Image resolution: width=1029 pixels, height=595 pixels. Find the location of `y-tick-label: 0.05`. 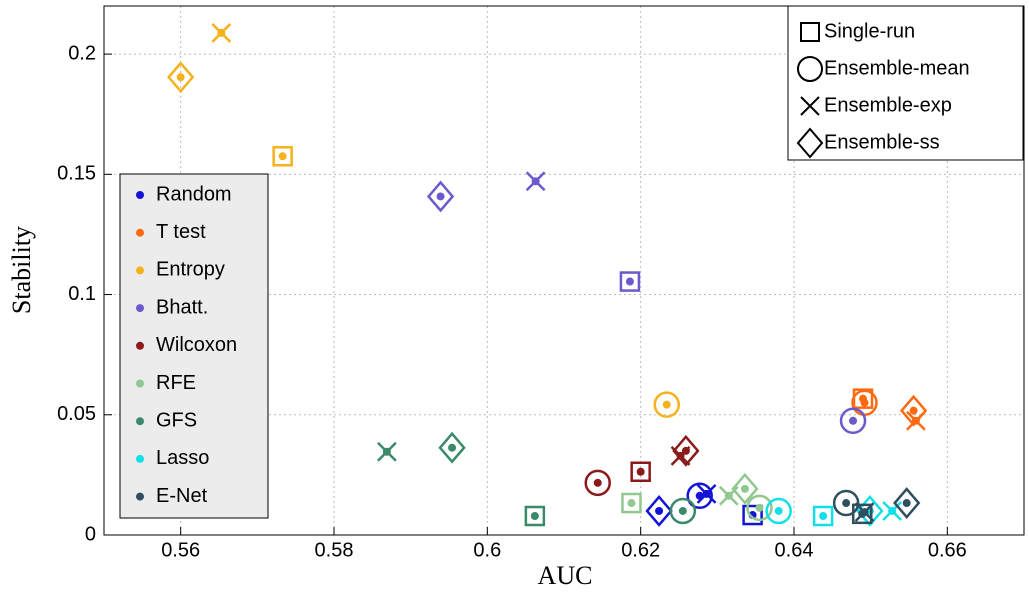

y-tick-label: 0.05 is located at coordinates (76, 414).